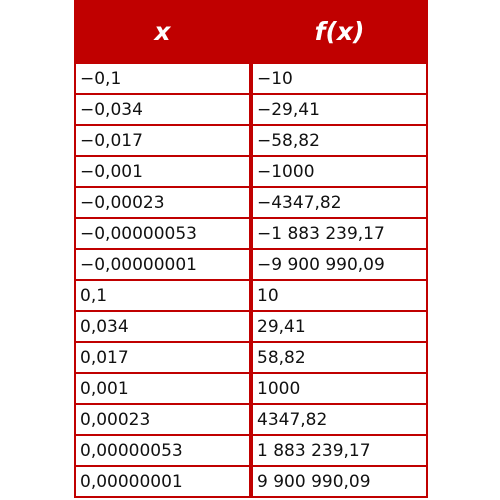 Image resolution: width=500 pixels, height=500 pixels. What do you see at coordinates (339, 233) in the screenshot?
I see `cell-fx: −1 883 239,17` at bounding box center [339, 233].